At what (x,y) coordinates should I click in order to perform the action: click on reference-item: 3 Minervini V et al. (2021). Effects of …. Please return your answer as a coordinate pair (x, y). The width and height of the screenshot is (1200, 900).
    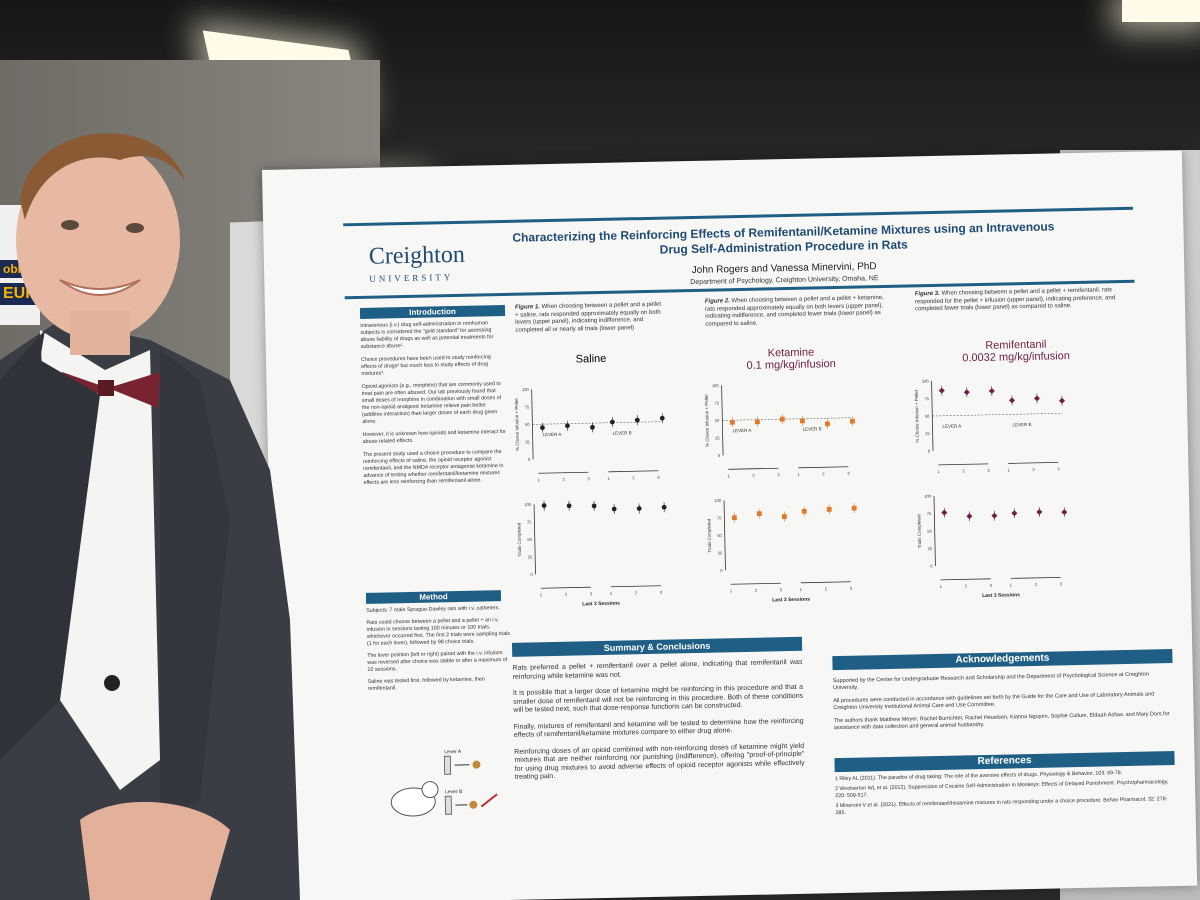
    Looking at the image, I should click on (1001, 806).